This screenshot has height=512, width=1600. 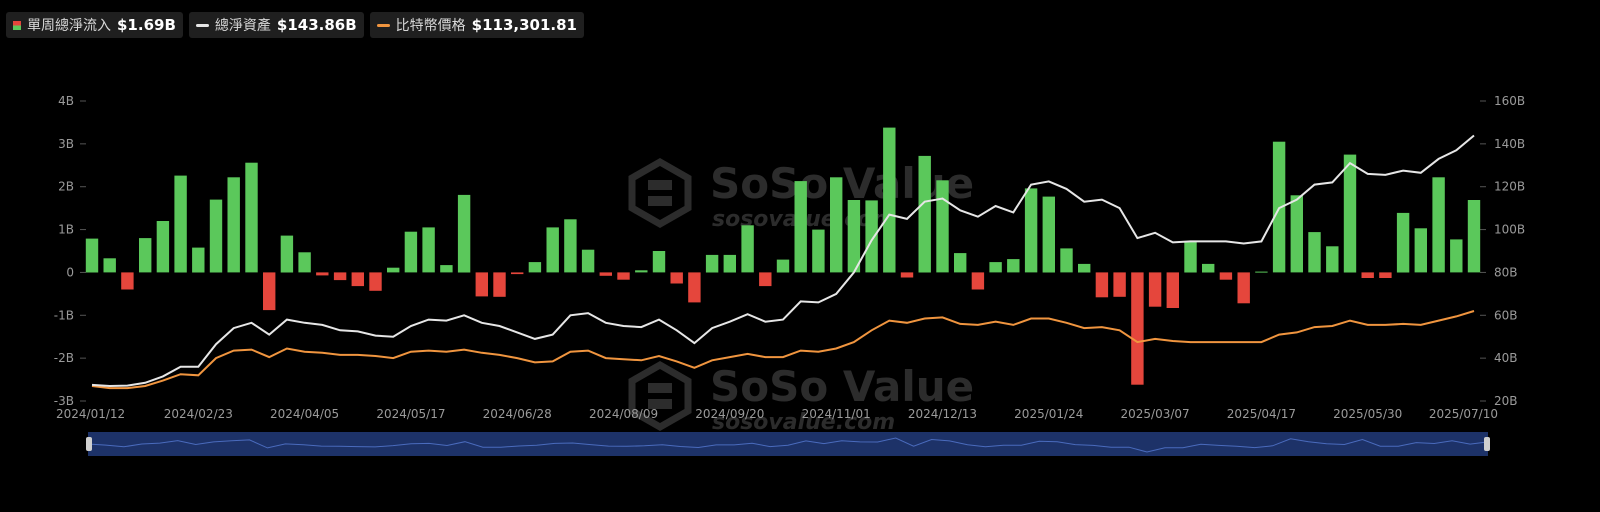 I want to click on navigator-right-handle, so click(x=1487, y=444).